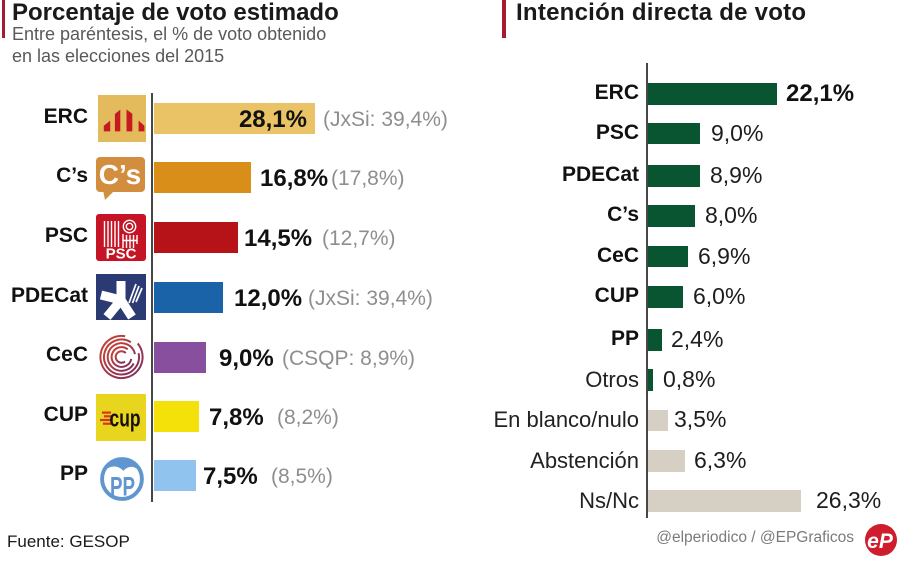  What do you see at coordinates (121, 254) in the screenshot?
I see `svg-text: PSC` at bounding box center [121, 254].